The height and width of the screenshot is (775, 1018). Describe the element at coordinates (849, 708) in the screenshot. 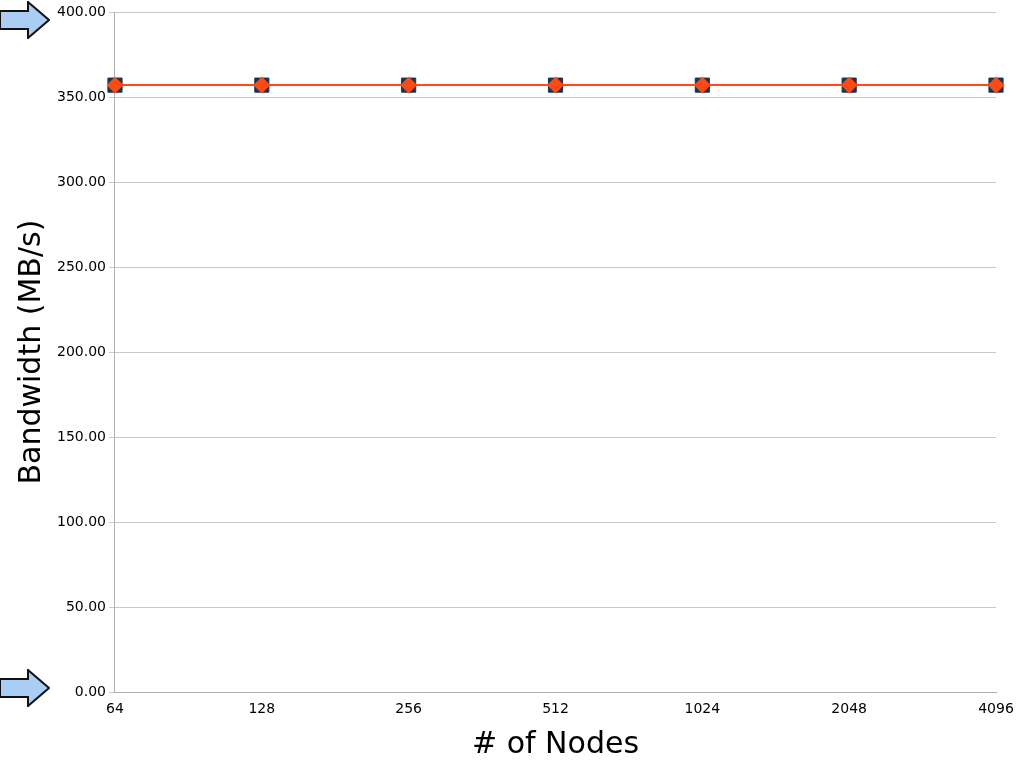

I see `x-tick-label: 2048` at that location.